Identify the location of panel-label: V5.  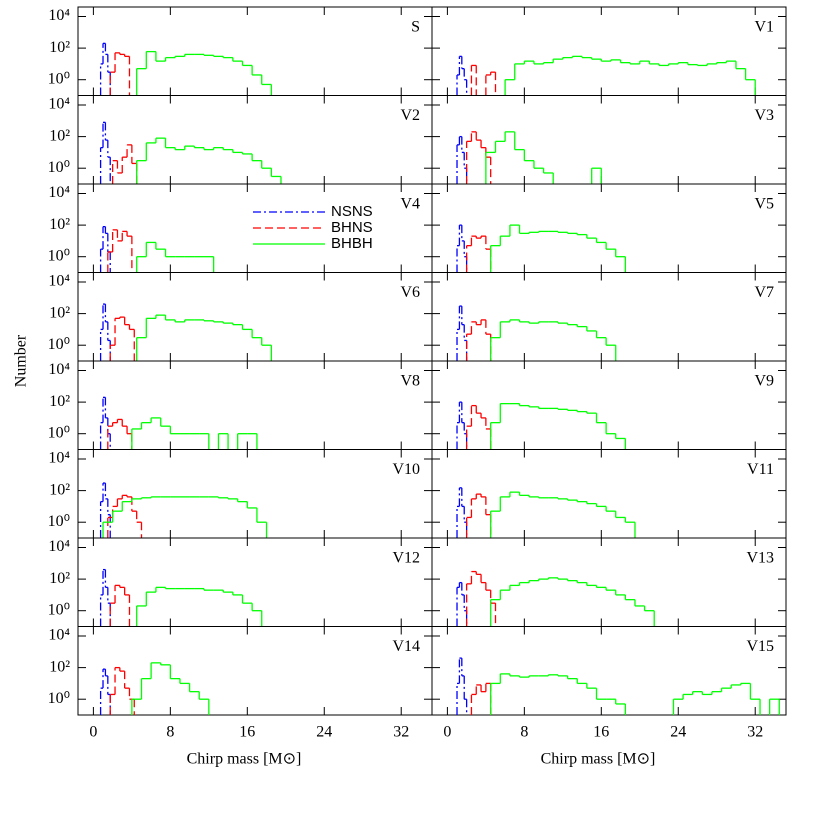
(764, 204).